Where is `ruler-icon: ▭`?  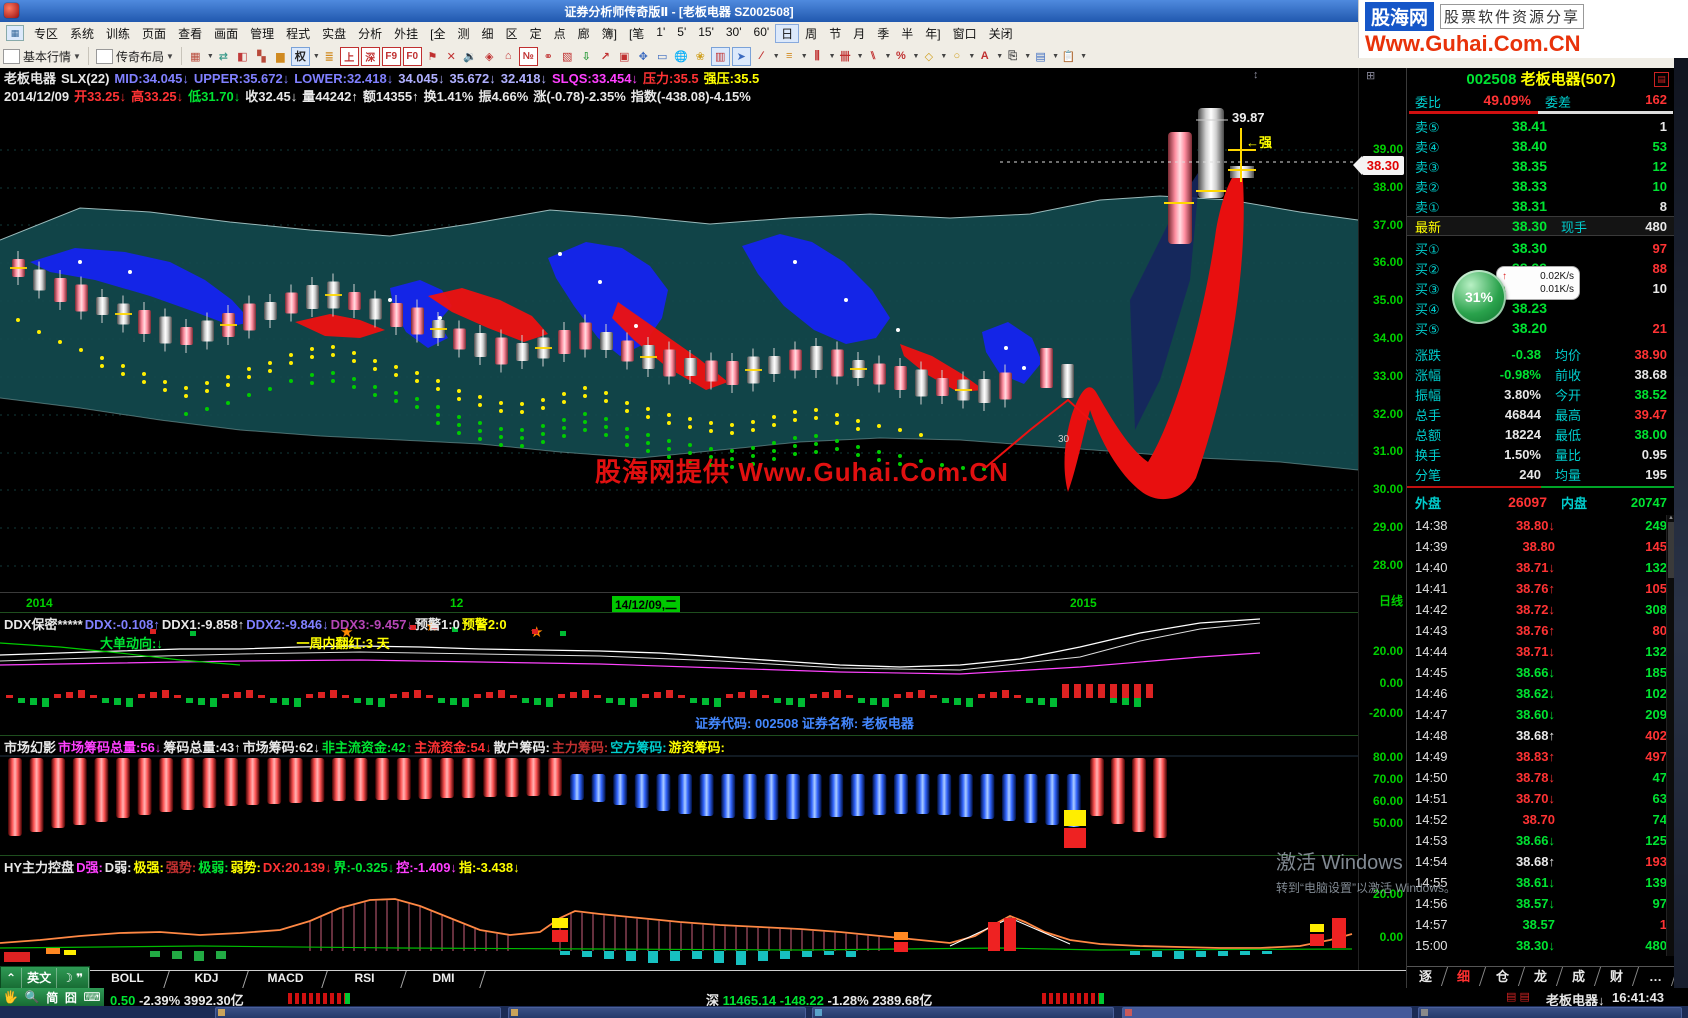
ruler-icon: ▭ is located at coordinates (662, 56).